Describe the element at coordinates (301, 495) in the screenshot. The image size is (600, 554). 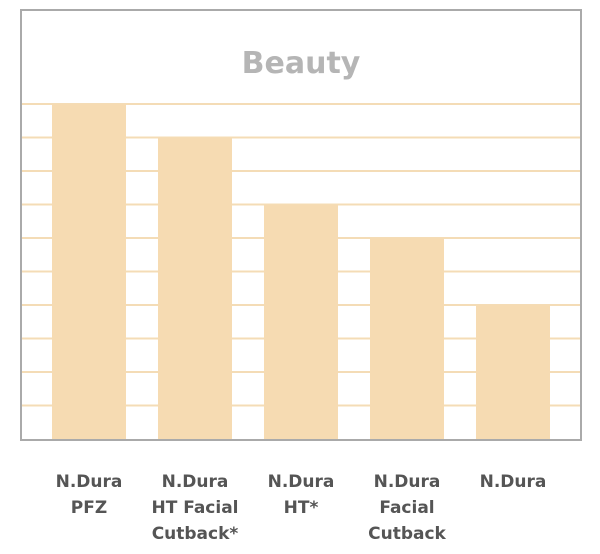
I see `x-tick-label: N.Dura HT*` at that location.